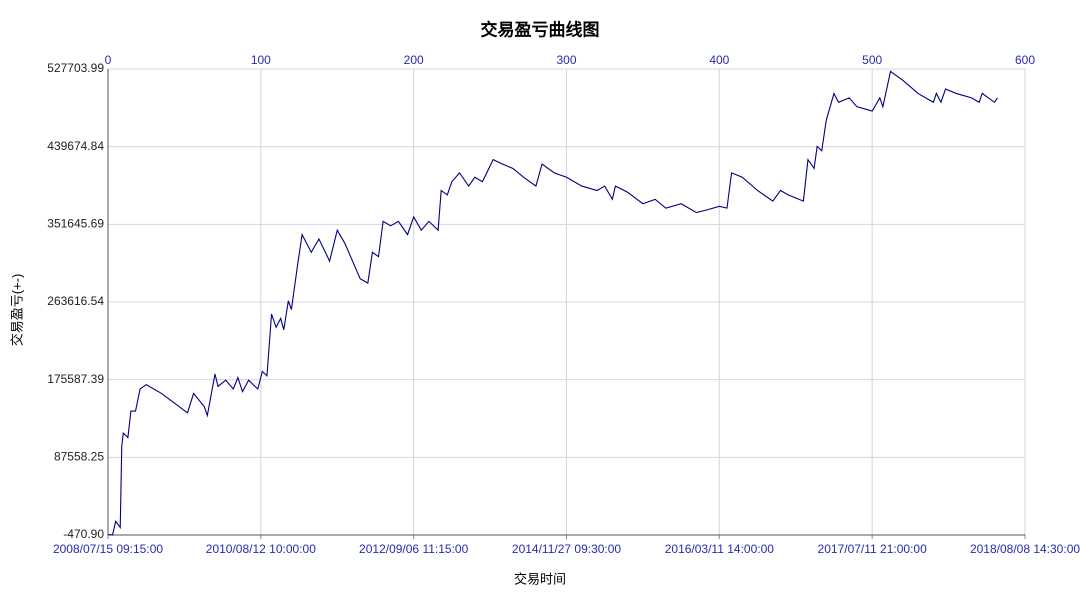 Image resolution: width=1080 pixels, height=595 pixels. I want to click on x-axis-label: 交易时间, so click(540, 578).